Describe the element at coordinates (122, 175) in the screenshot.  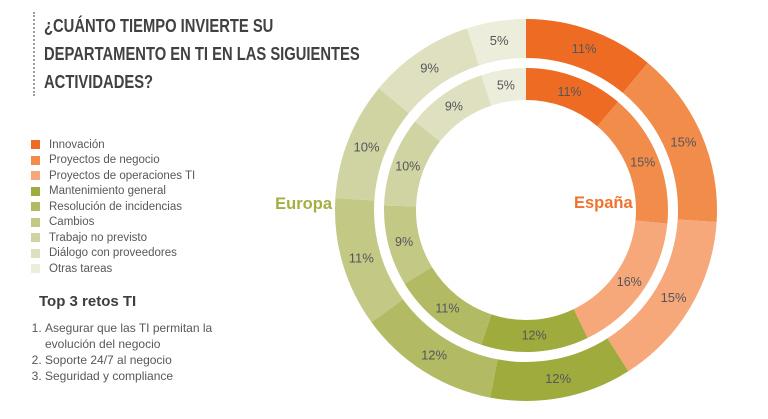
I see `legend-label: Proyectos de operaciones TI` at that location.